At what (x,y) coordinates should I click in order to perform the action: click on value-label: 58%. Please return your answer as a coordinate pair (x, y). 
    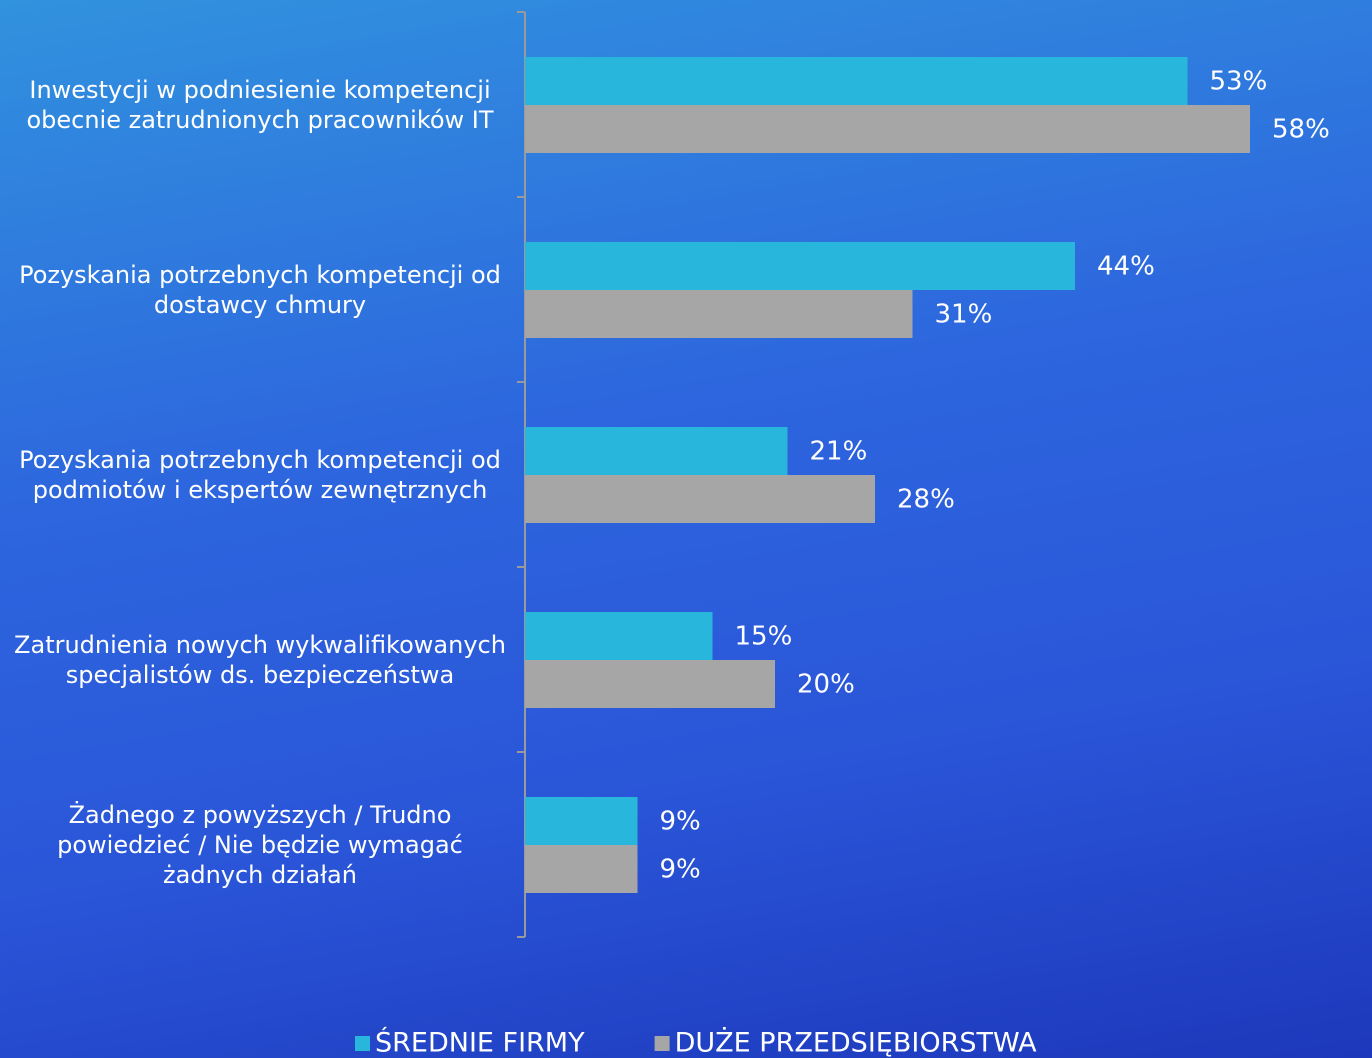
    Looking at the image, I should click on (1301, 130).